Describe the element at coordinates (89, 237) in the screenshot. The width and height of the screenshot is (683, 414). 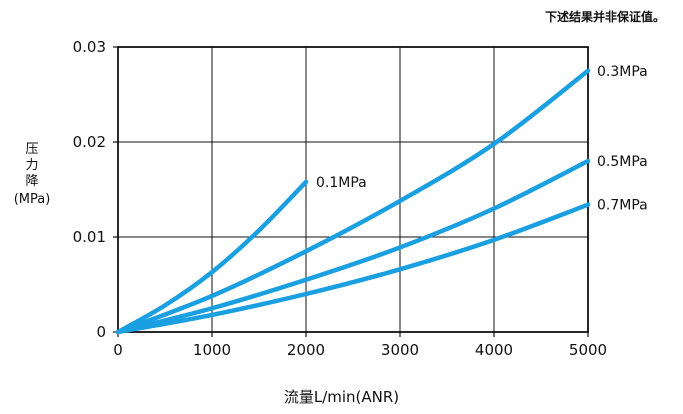
I see `y-tick-label: 0.01` at that location.